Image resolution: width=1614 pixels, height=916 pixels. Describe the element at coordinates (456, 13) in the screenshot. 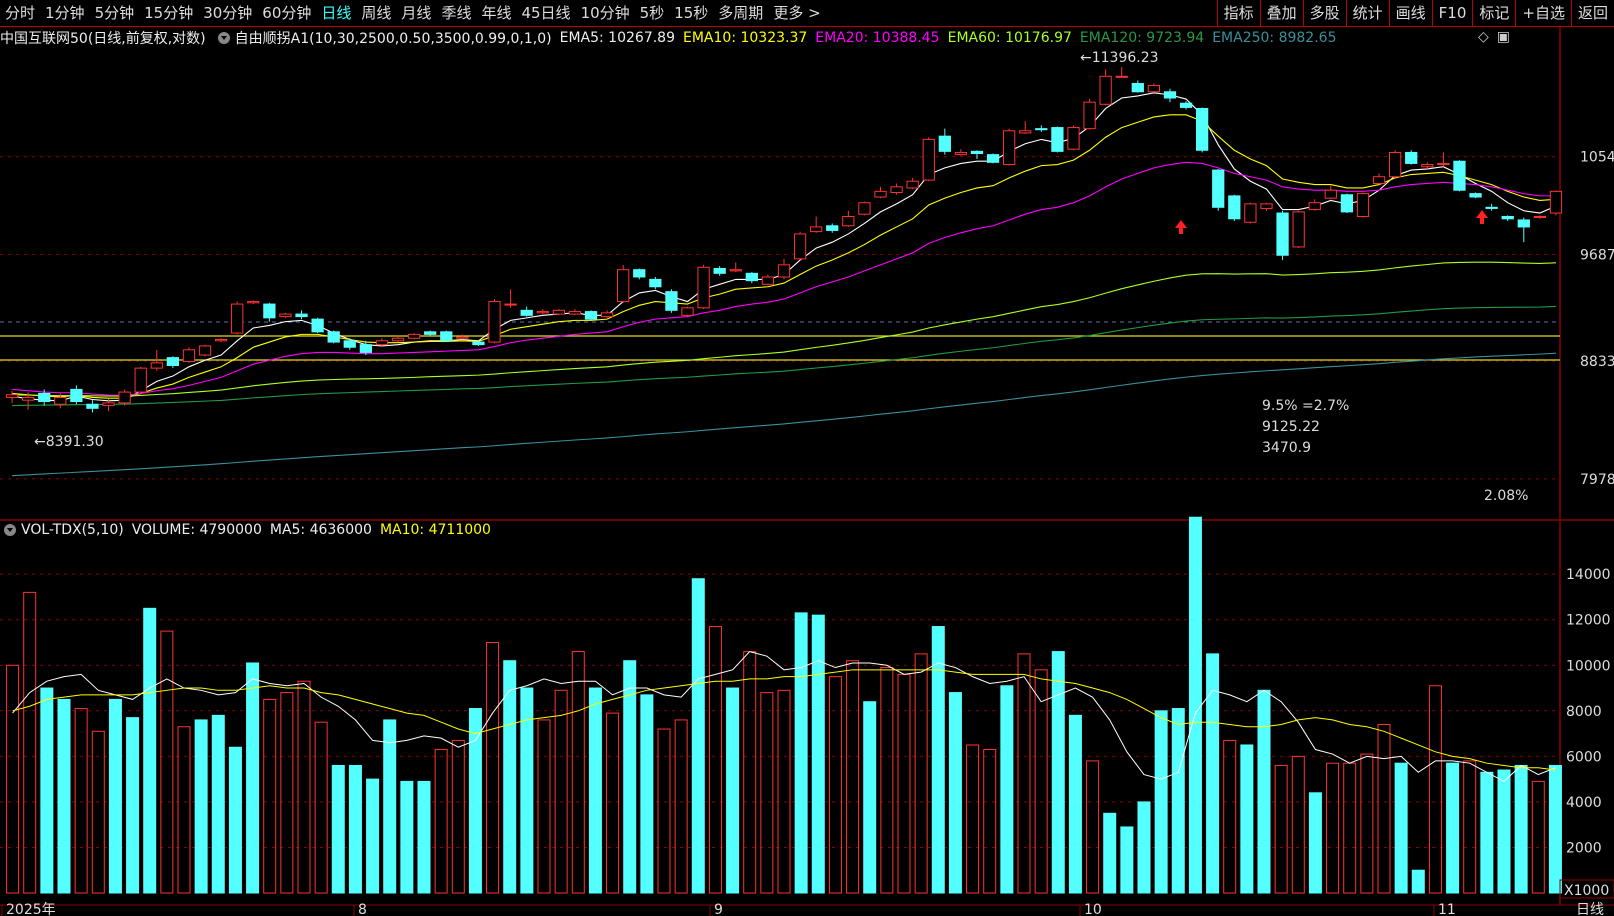

I see `period-tab-9: 季线` at that location.